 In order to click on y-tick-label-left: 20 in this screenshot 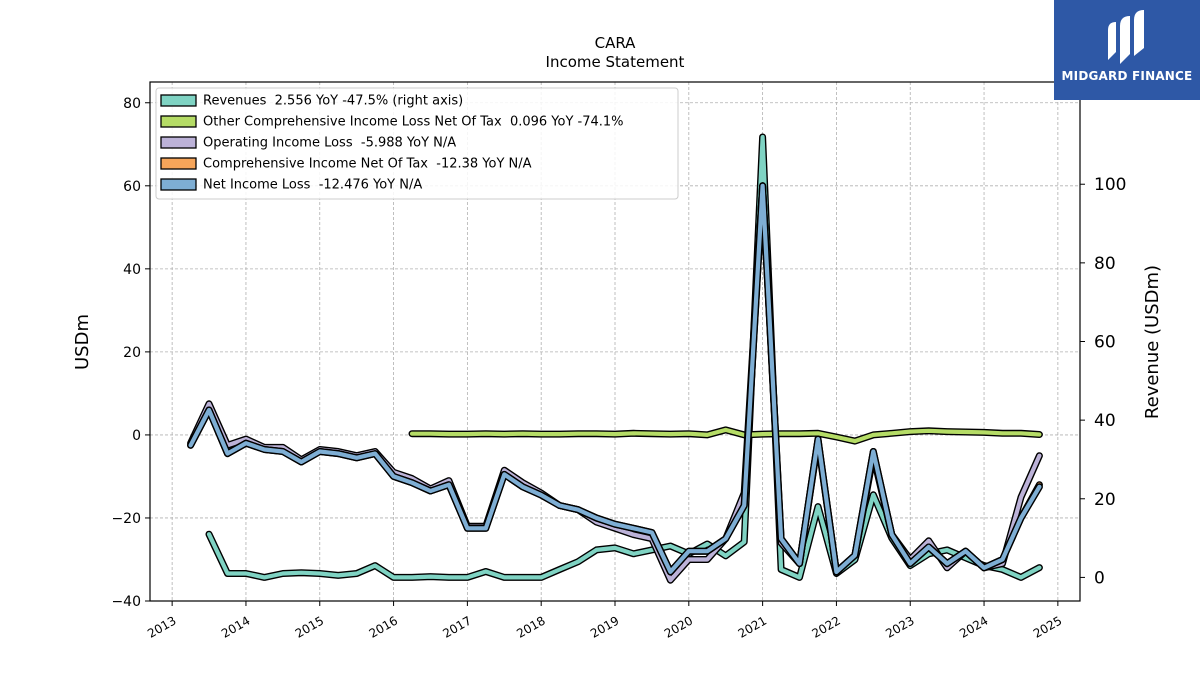, I will do `click(132, 353)`.